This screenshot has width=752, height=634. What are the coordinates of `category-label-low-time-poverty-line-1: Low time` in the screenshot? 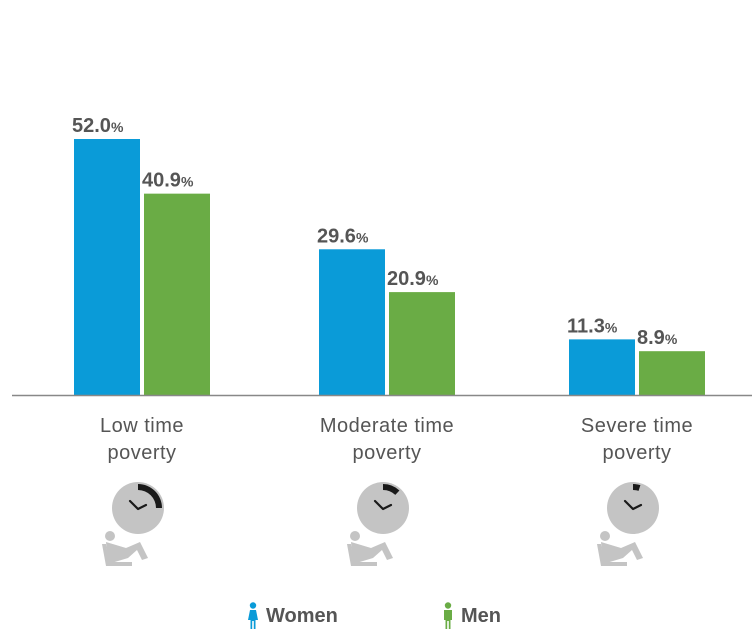 It's located at (142, 426).